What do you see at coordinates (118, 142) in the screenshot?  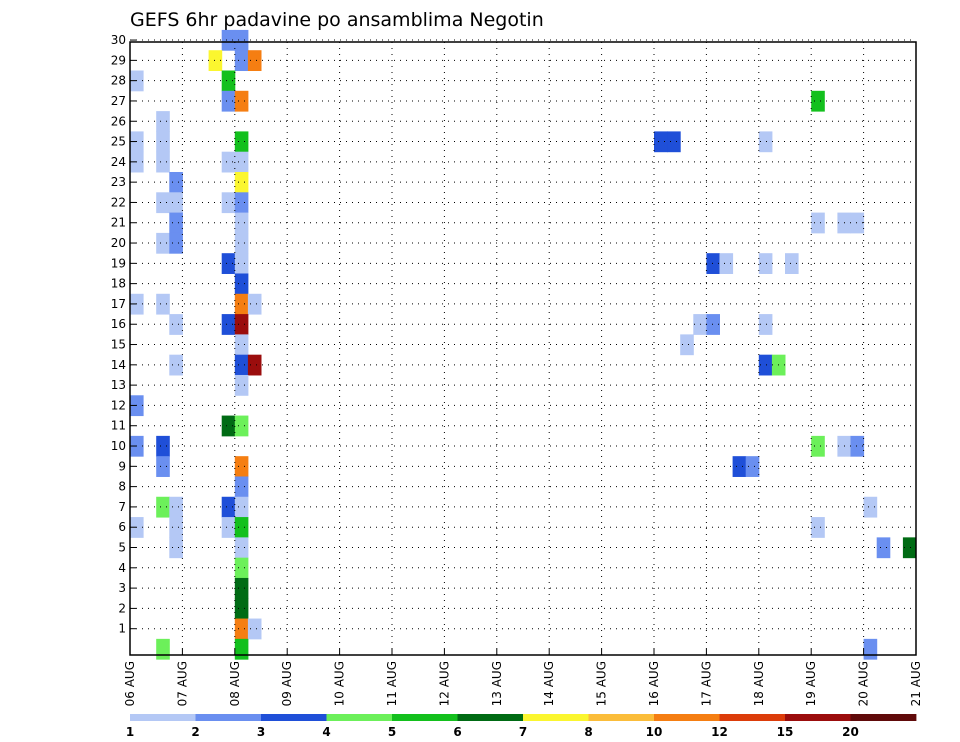 I see `y-tick-label: 25` at bounding box center [118, 142].